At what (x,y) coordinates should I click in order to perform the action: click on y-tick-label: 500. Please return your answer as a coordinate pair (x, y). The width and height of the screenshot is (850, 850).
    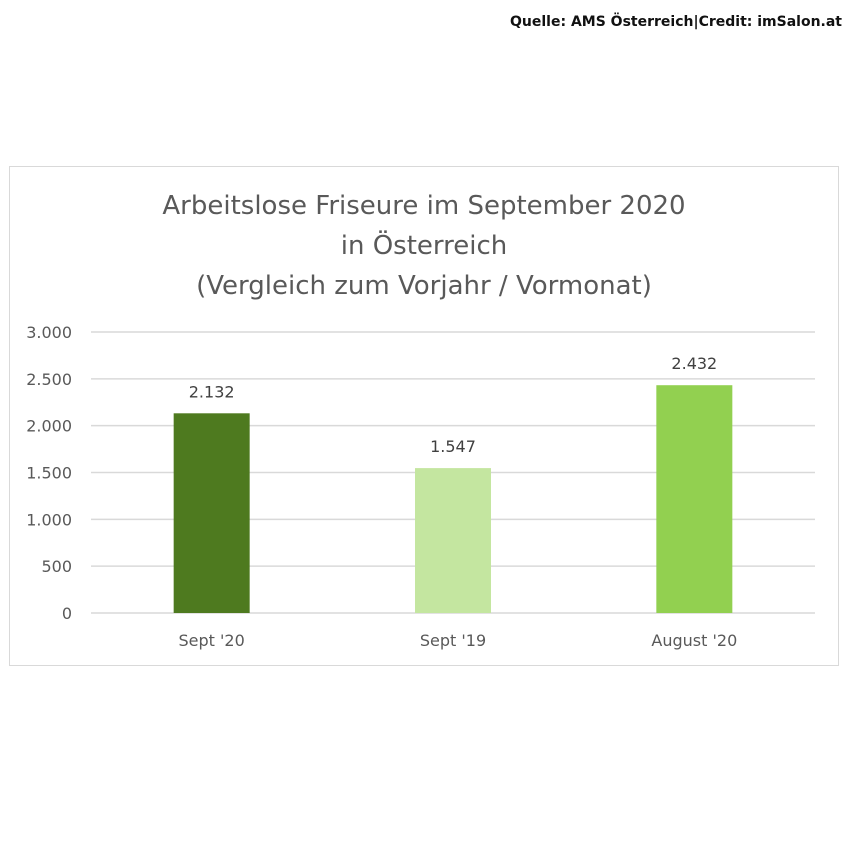
    Looking at the image, I should click on (56, 566).